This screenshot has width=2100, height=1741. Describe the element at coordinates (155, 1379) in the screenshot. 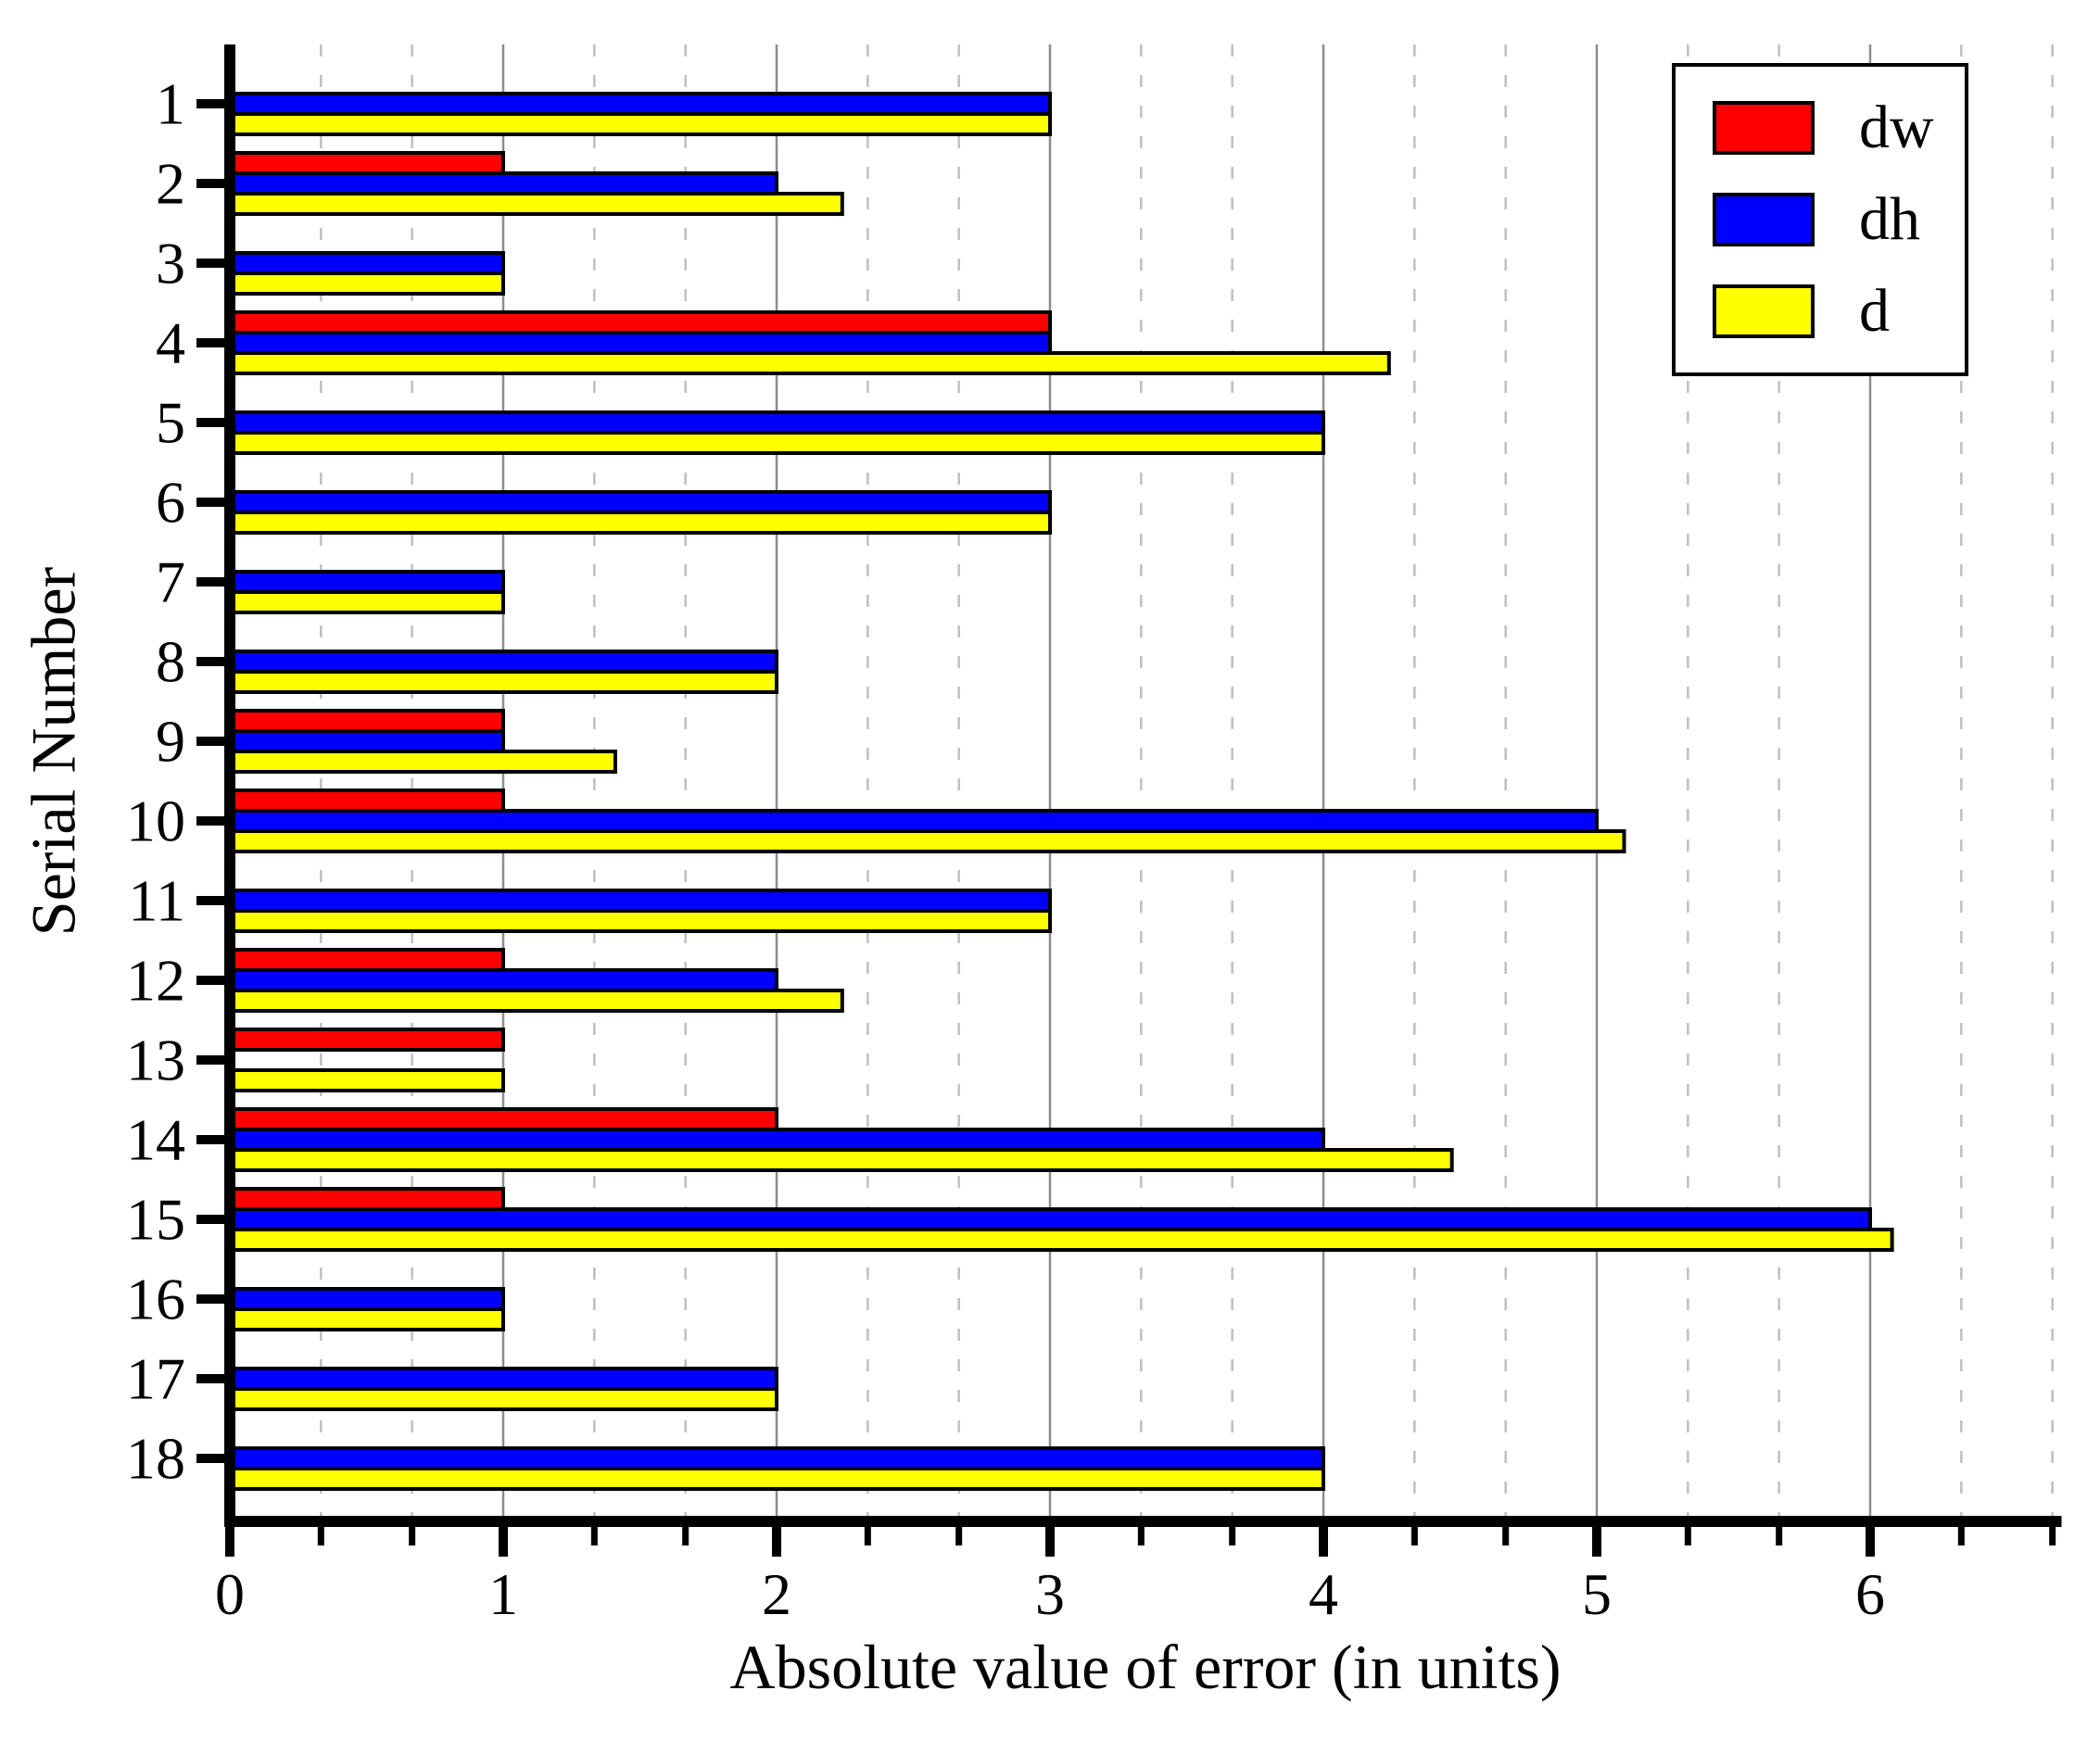

I see `y-tick-label: 17` at that location.